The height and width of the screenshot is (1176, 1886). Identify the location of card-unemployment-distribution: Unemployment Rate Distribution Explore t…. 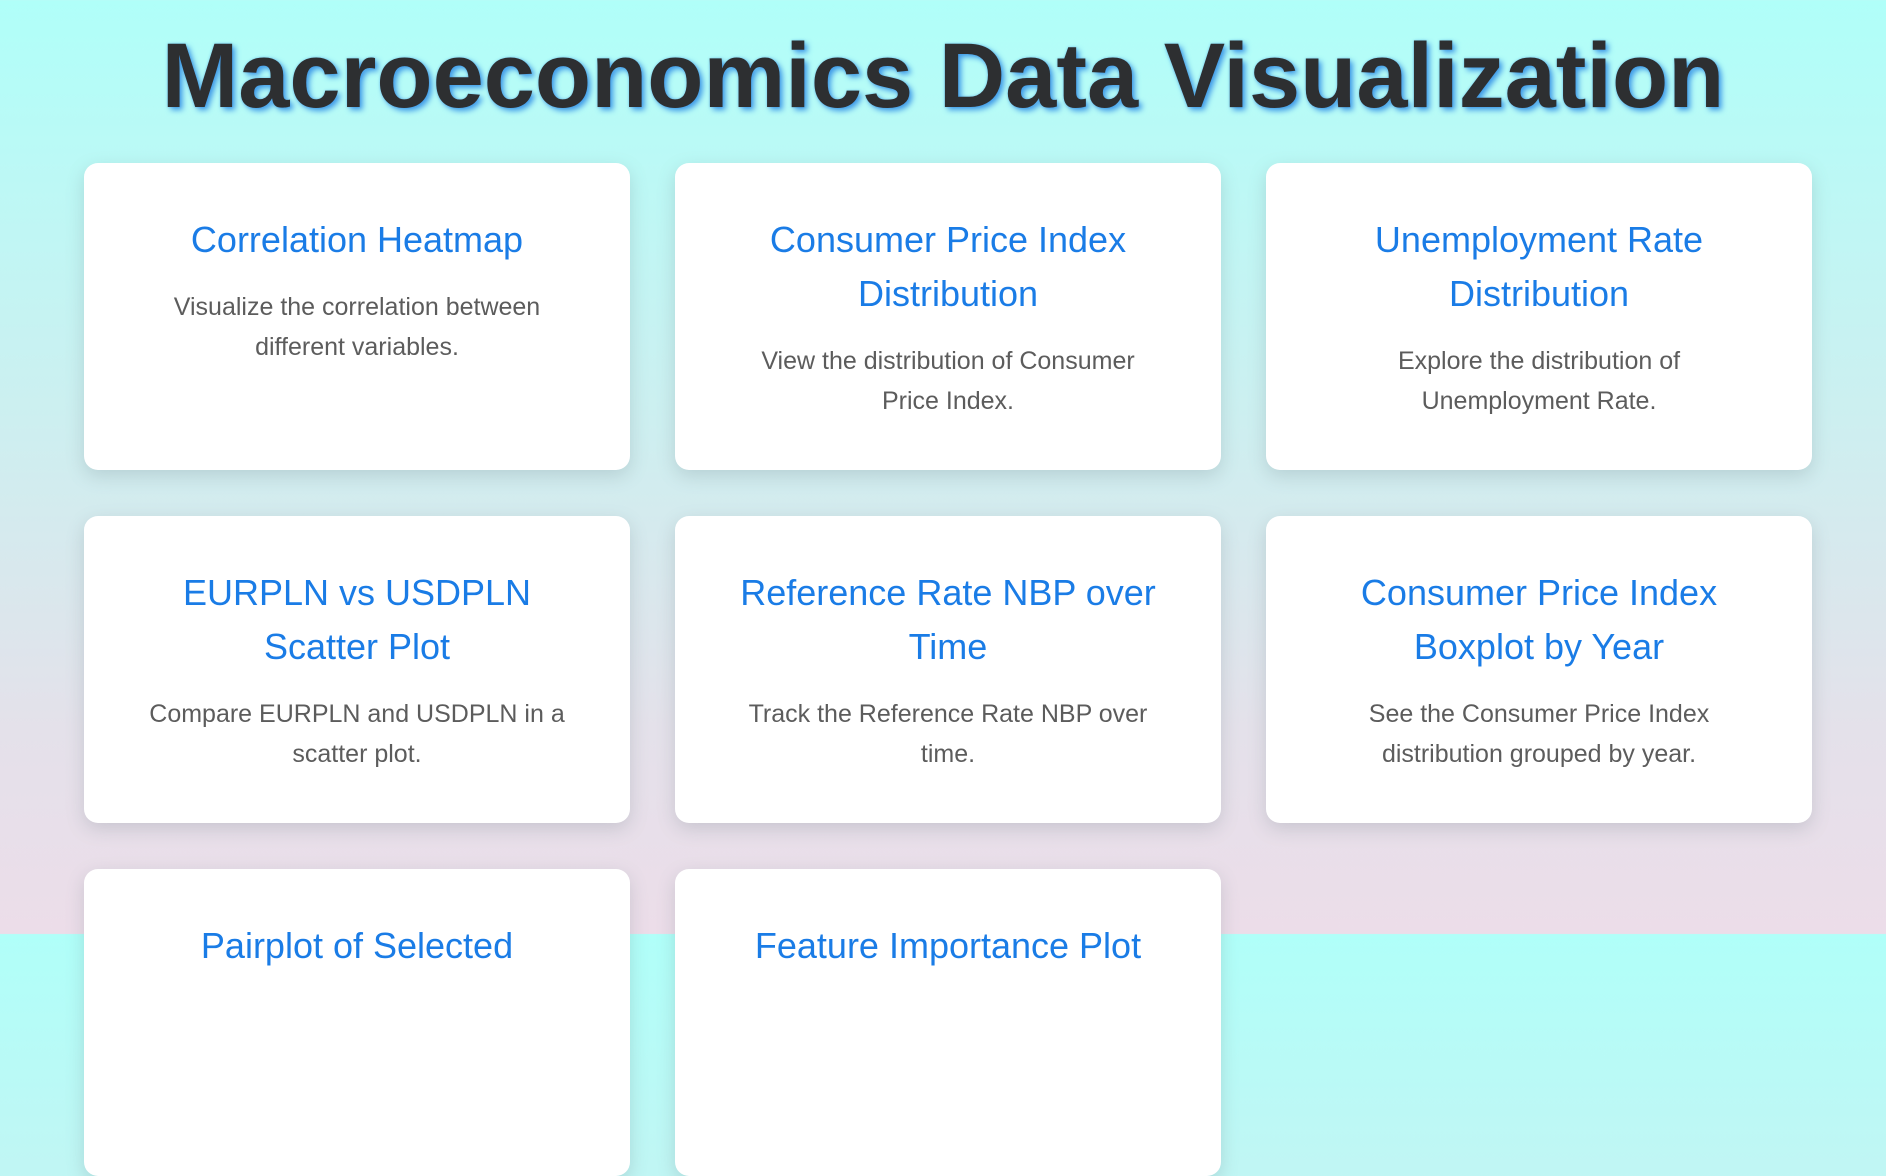
(1539, 316).